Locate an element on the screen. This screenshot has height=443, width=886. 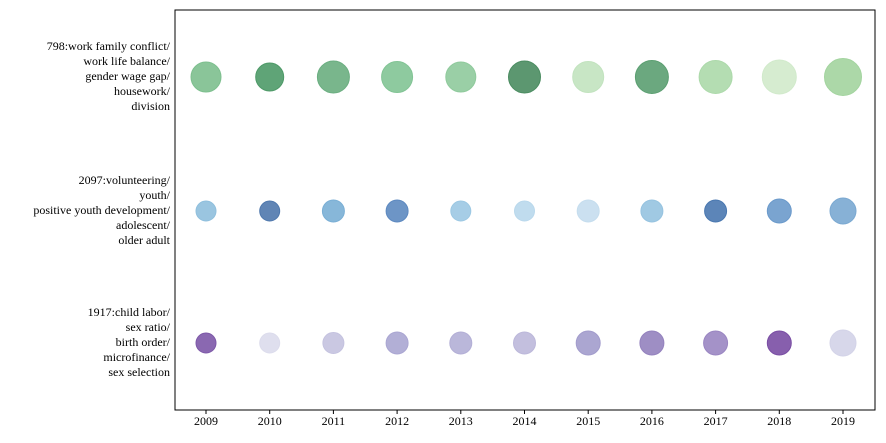
x-tick-label: 2009 is located at coordinates (206, 421).